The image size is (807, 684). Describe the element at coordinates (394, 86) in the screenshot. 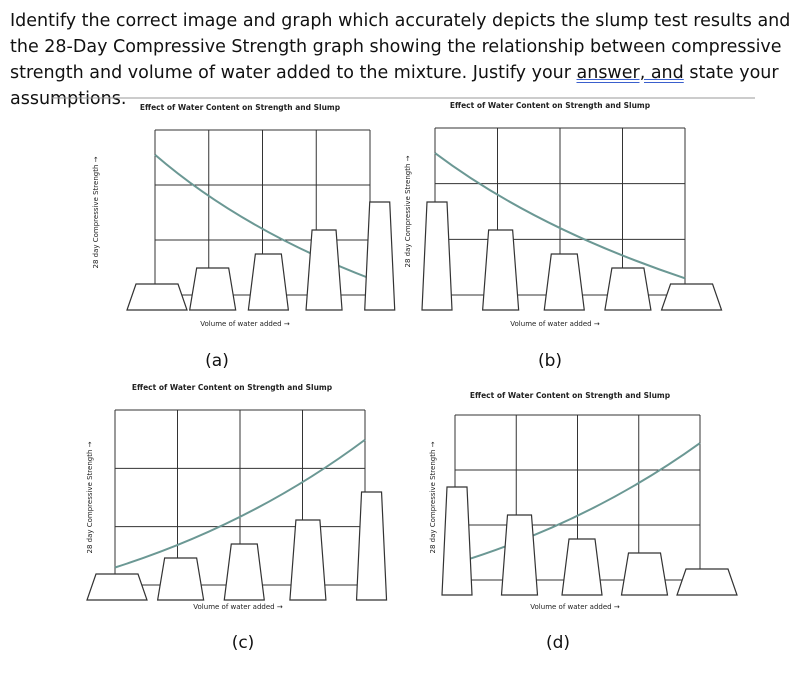

I see `question-text: state your assumptions.` at that location.